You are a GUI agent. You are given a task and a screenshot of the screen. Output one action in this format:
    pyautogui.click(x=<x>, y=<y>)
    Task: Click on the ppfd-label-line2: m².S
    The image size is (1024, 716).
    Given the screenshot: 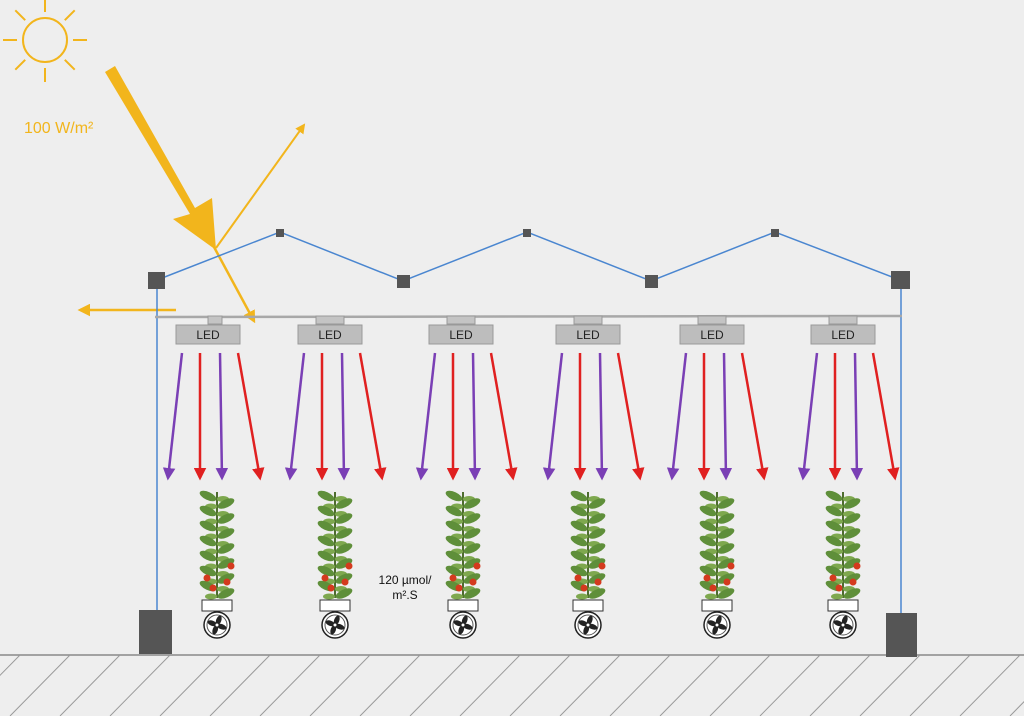 What is the action you would take?
    pyautogui.click(x=404, y=595)
    